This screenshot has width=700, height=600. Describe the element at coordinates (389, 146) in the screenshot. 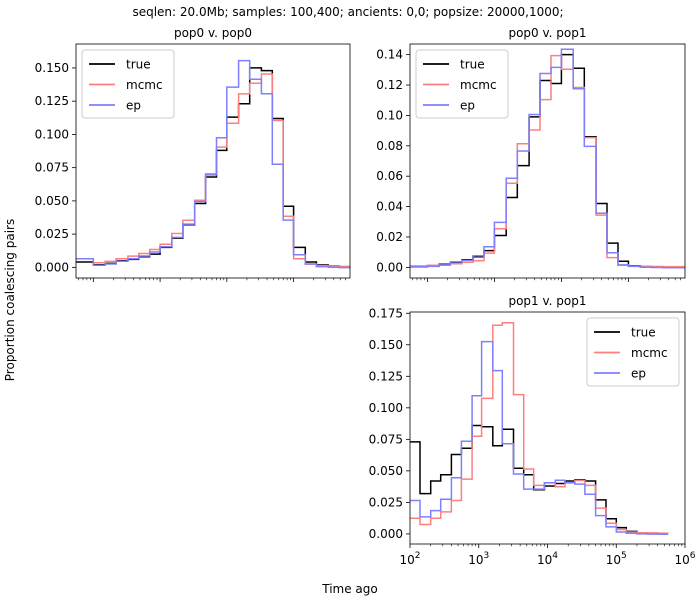

I see `y-tick-label: 0.08` at that location.